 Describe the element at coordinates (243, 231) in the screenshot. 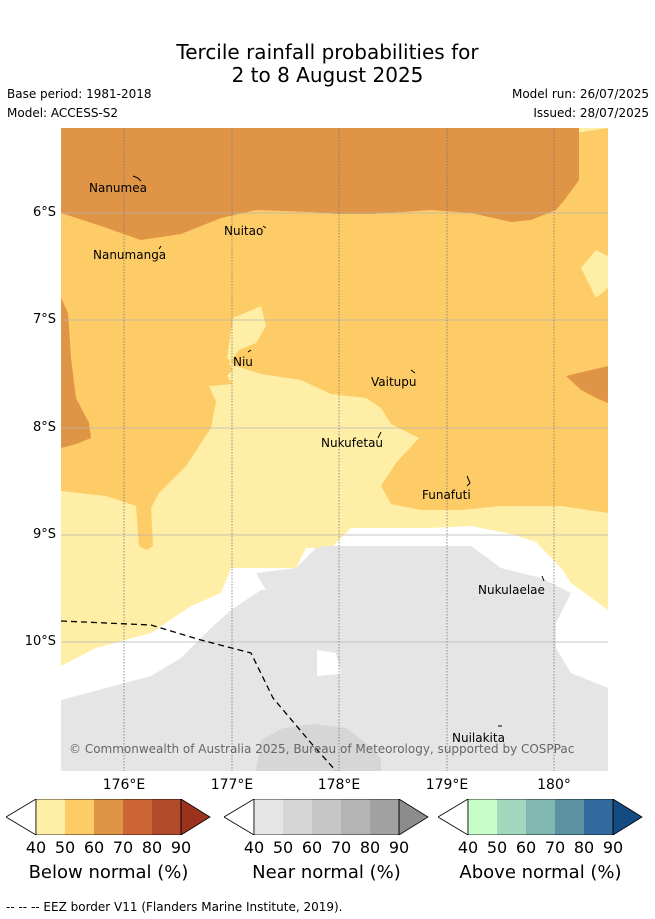

I see `island-label: Nuitao` at that location.